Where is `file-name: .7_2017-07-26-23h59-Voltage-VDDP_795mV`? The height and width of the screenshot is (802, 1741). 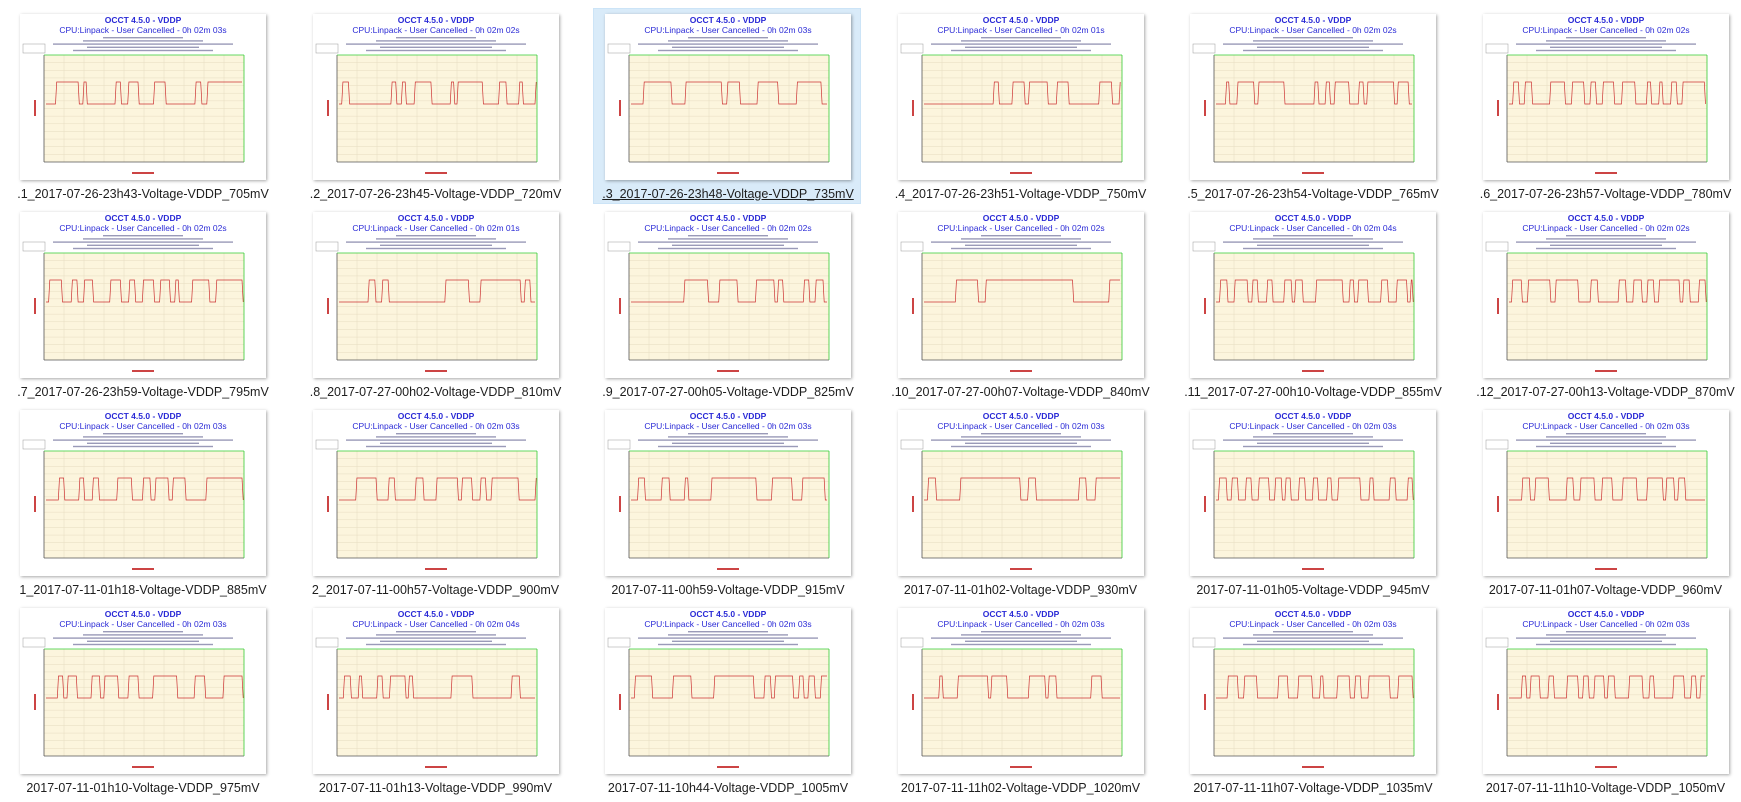 file-name: .7_2017-07-26-23h59-Voltage-VDDP_795mV is located at coordinates (143, 392).